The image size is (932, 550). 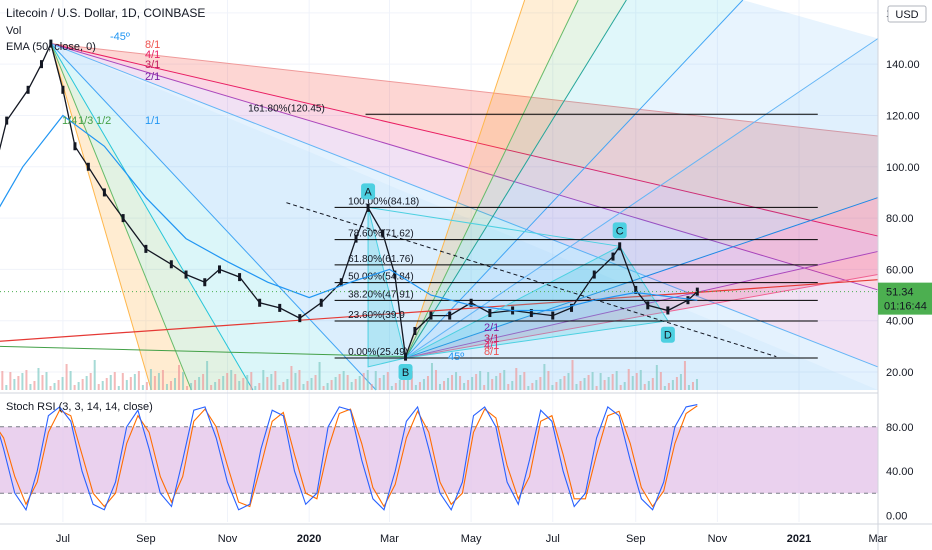 I want to click on fib-level-label: 50.00%(54.84), so click(x=381, y=277).